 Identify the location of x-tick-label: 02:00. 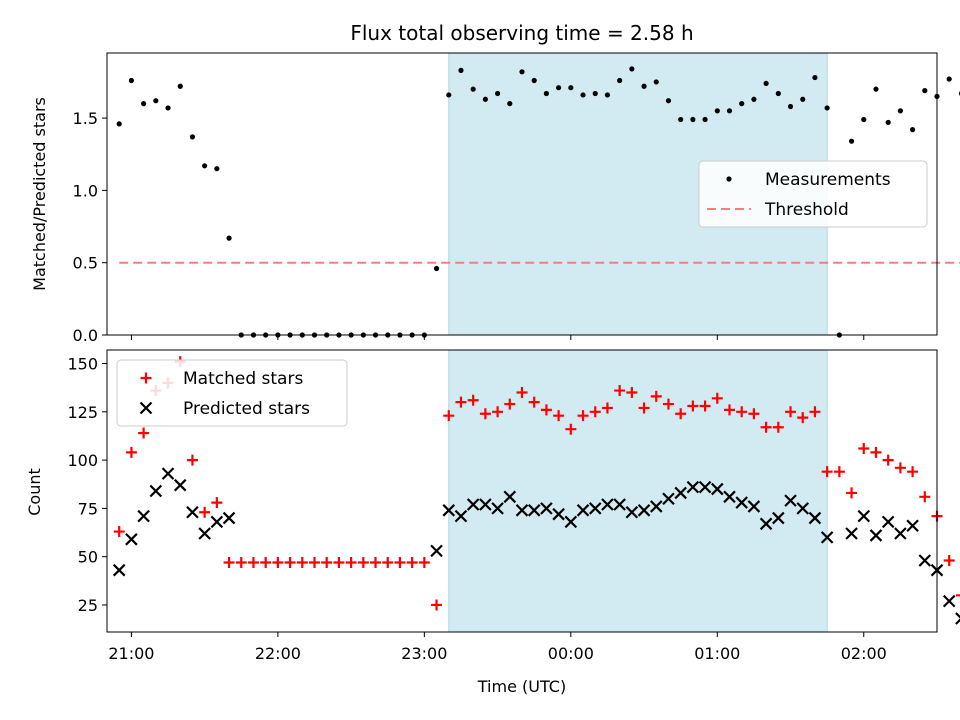
(864, 653).